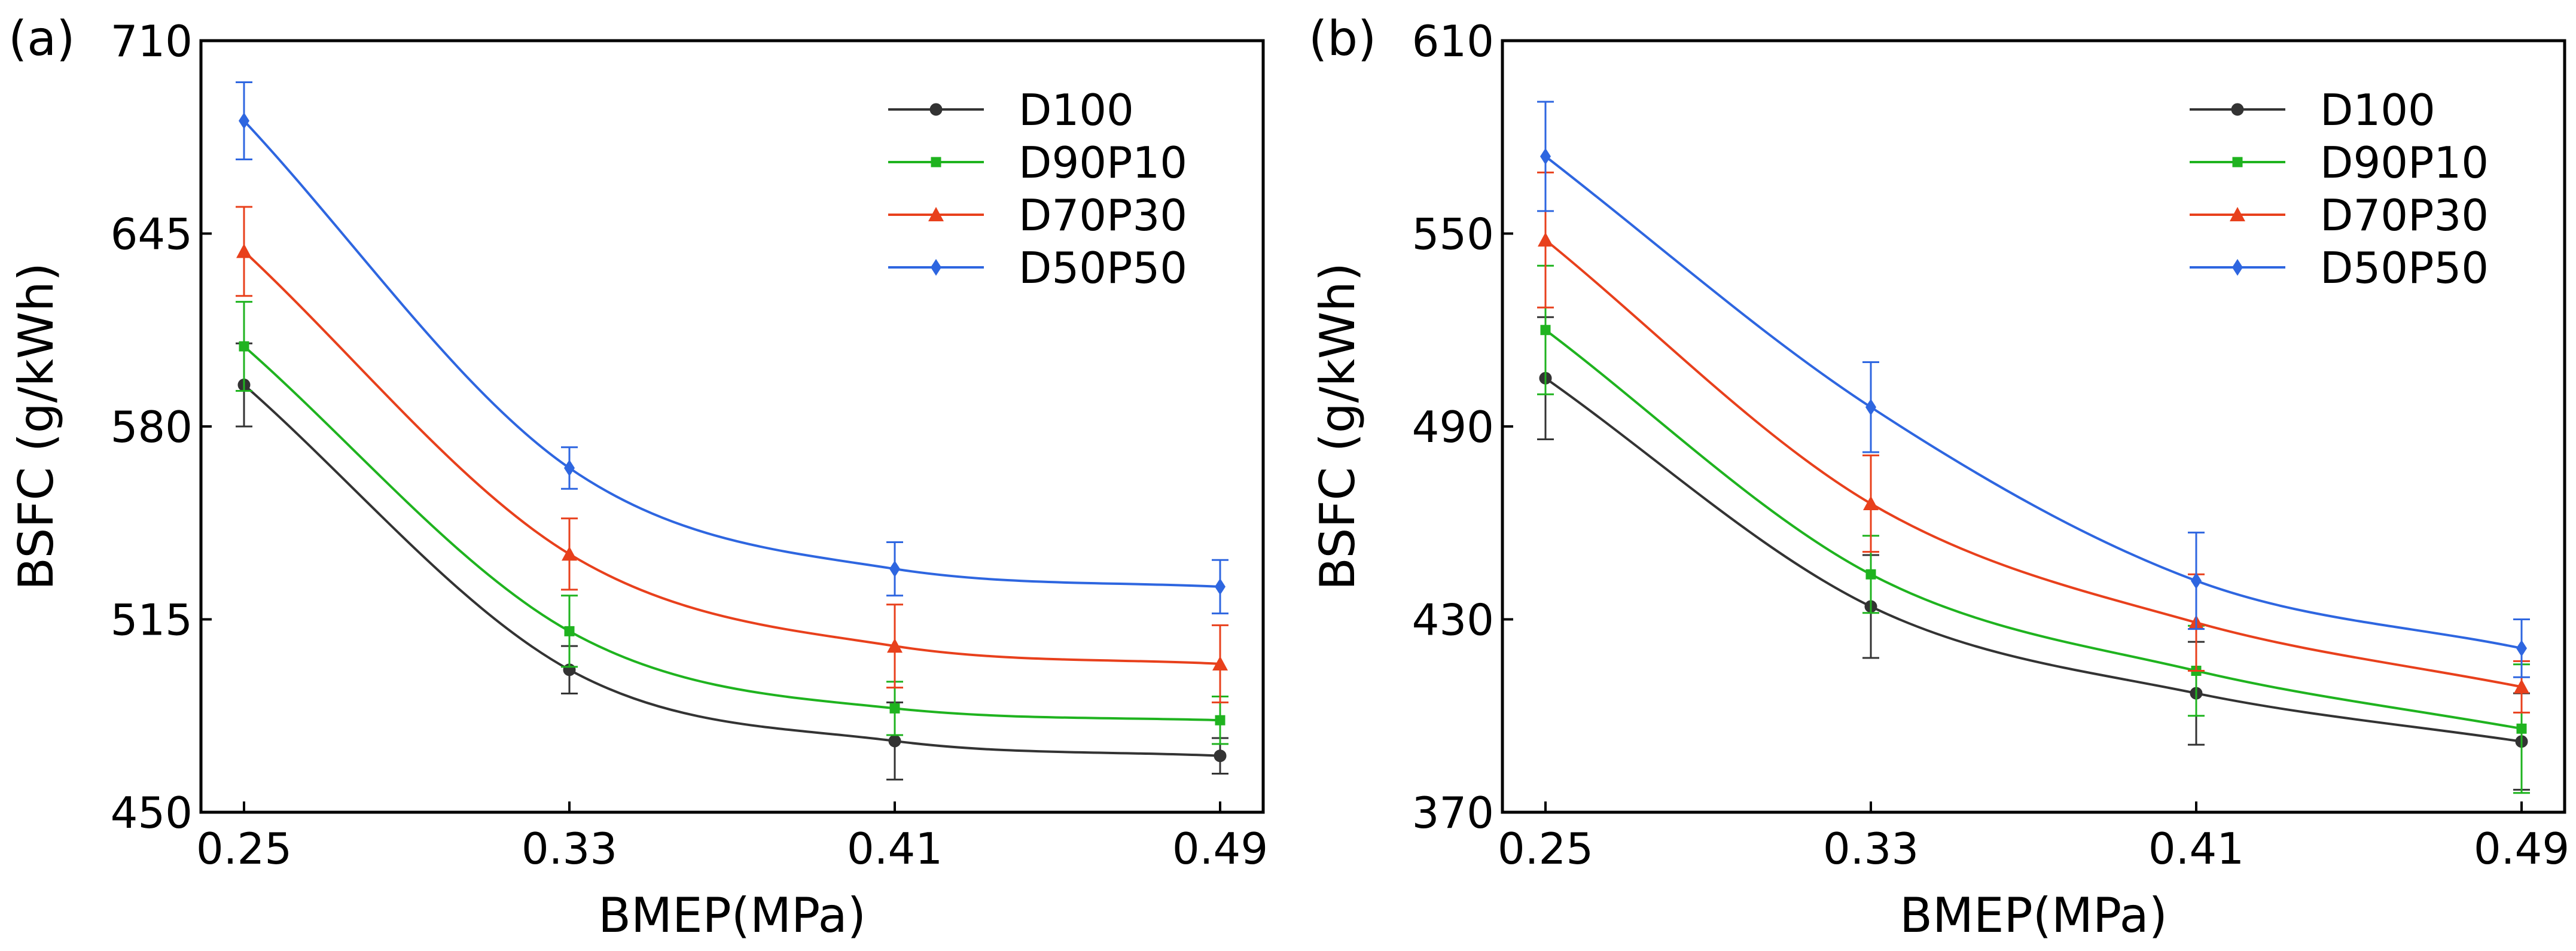 Image resolution: width=2576 pixels, height=951 pixels. What do you see at coordinates (244, 849) in the screenshot?
I see `x-tick-label-a: 0.25` at bounding box center [244, 849].